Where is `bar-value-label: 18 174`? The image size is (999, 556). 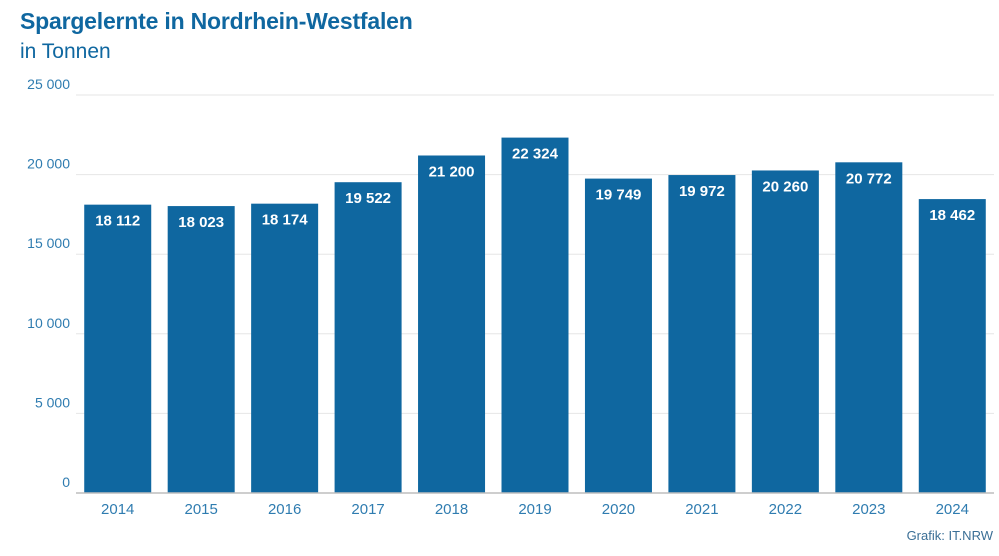 bar-value-label: 18 174 is located at coordinates (285, 220).